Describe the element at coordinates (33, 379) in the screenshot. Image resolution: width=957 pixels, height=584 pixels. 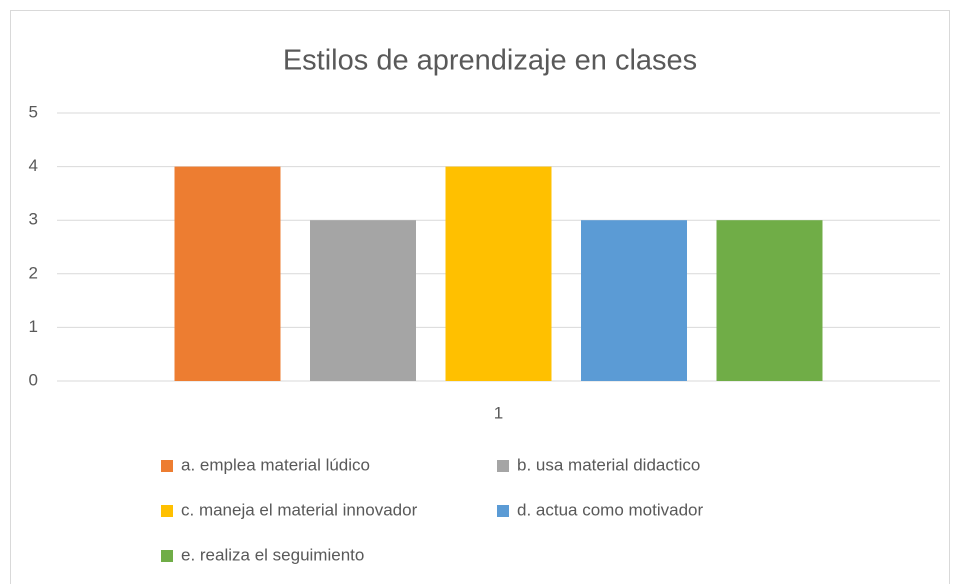
I see `y-tick-label: 0` at that location.